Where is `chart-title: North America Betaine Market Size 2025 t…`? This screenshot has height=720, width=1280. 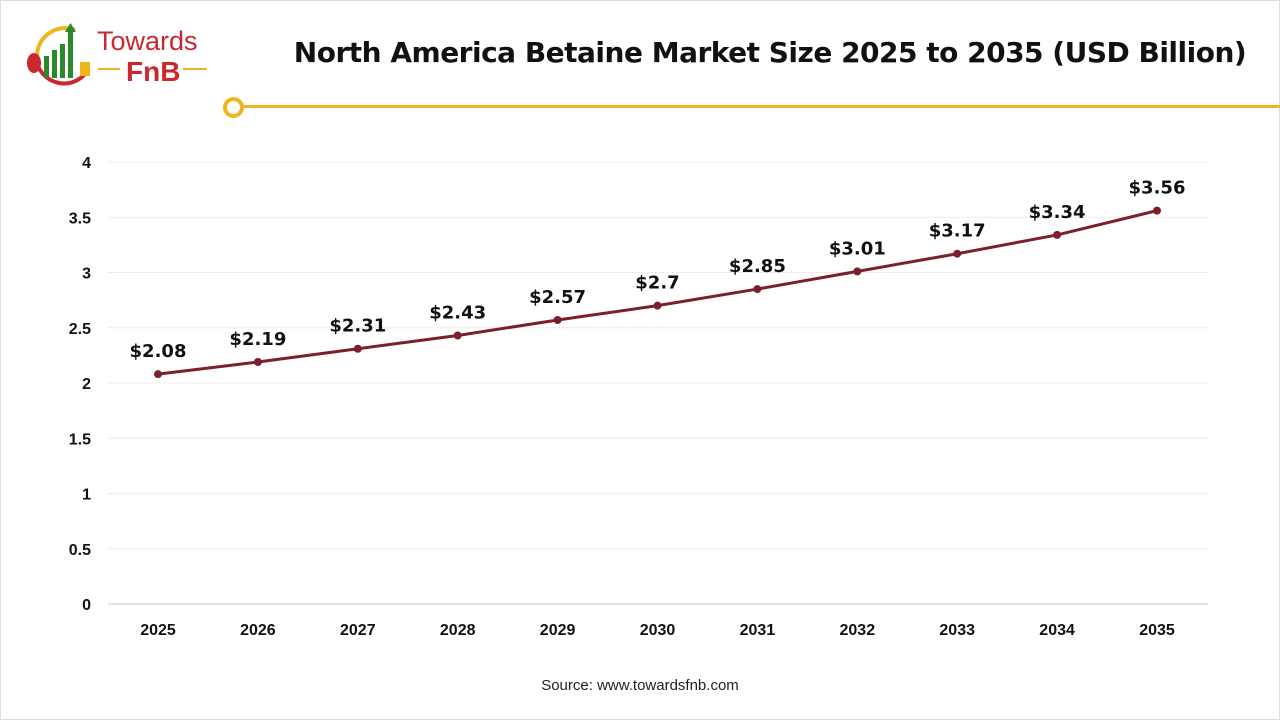 chart-title: North America Betaine Market Size 2025 t… is located at coordinates (770, 52).